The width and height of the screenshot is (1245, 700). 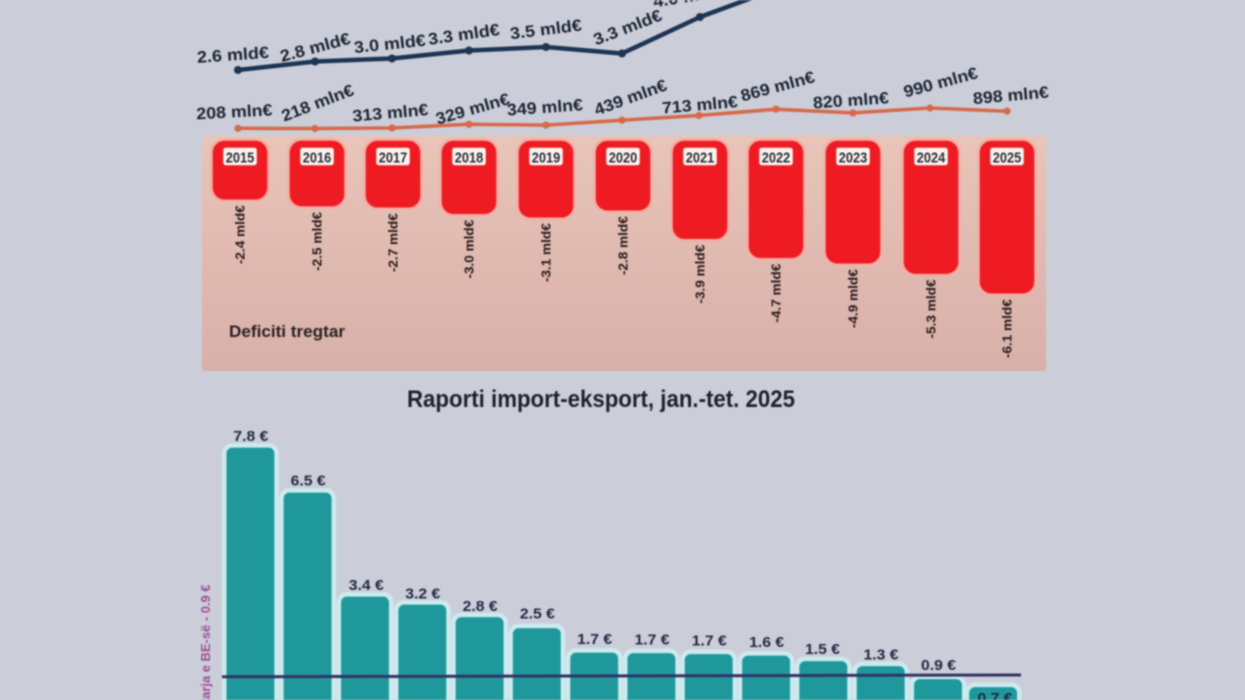 What do you see at coordinates (767, 642) in the screenshot?
I see `svg-text: 1.6 €` at bounding box center [767, 642].